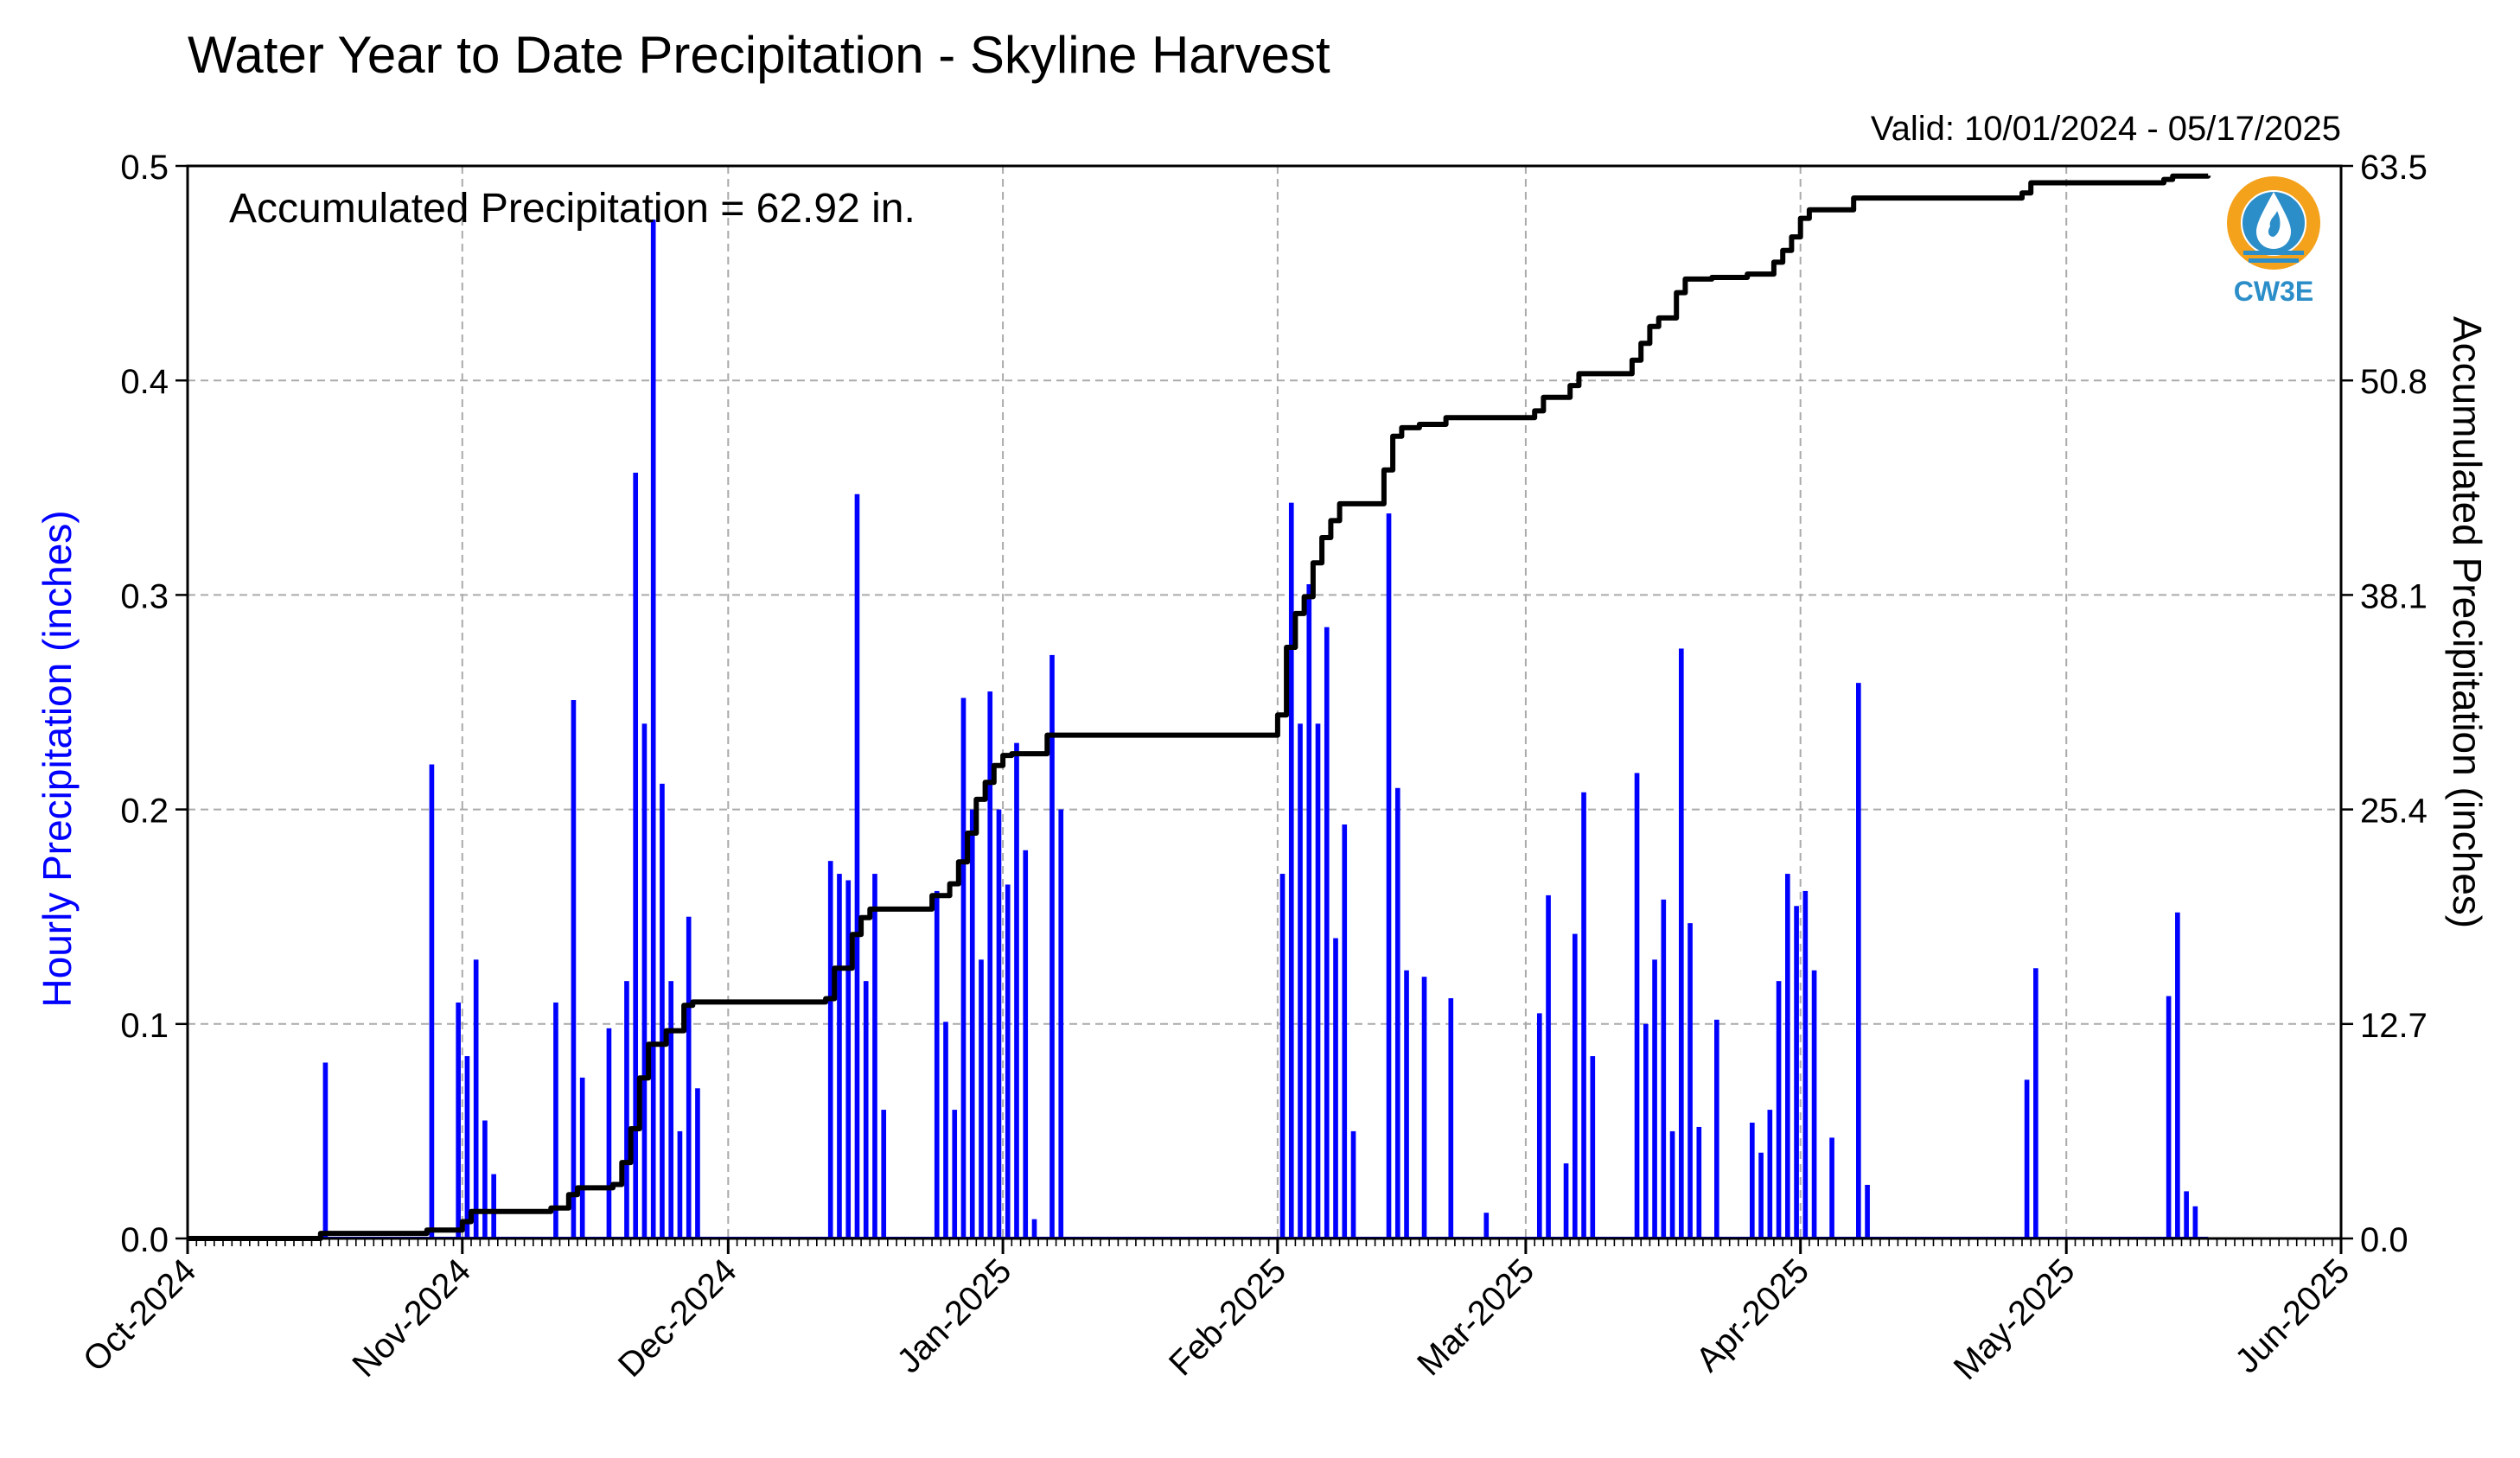  Describe the element at coordinates (2384, 1240) in the screenshot. I see `y-tick-label-right: 0.0` at that location.